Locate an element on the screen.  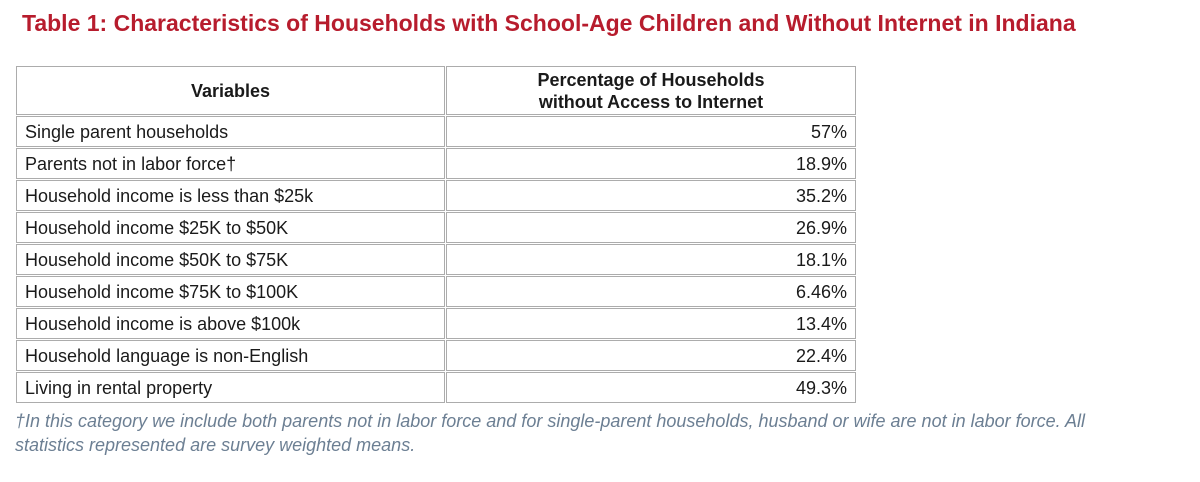
table-row: Household income is less than $25k 35.2% is located at coordinates (436, 195).